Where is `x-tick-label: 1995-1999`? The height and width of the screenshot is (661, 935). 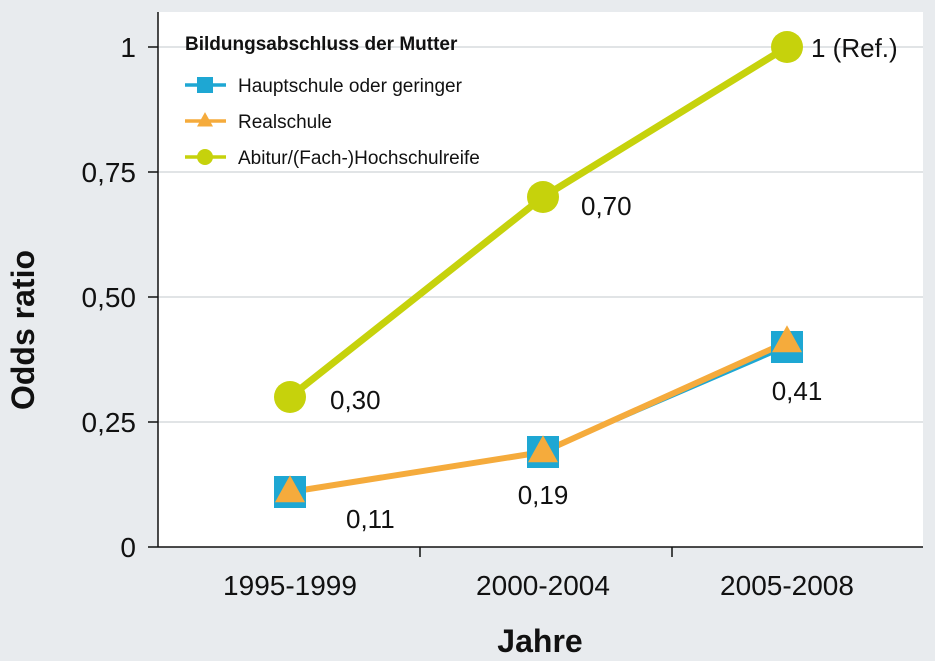 x-tick-label: 1995-1999 is located at coordinates (290, 585).